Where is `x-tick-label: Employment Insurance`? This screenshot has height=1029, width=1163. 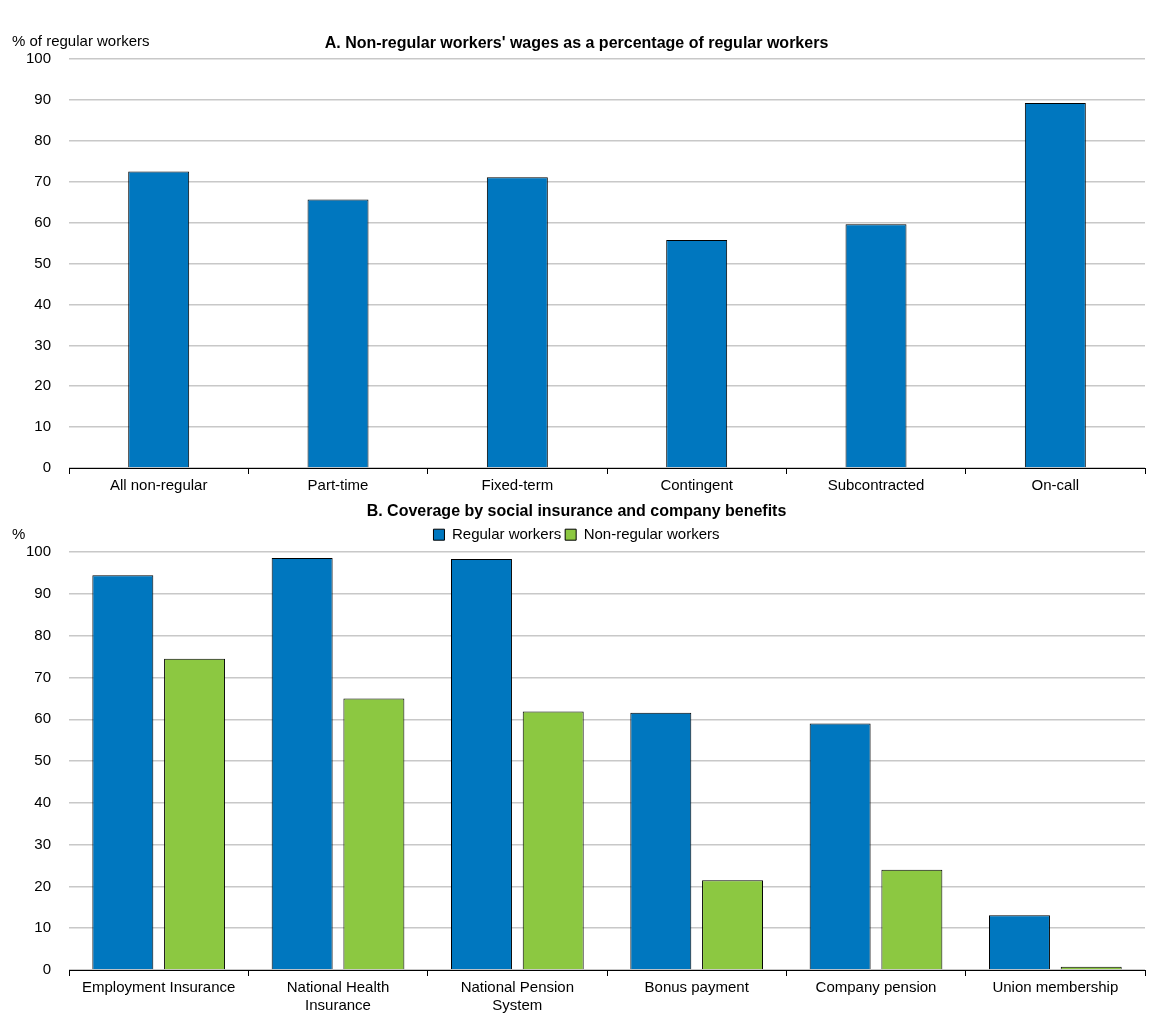
x-tick-label: Employment Insurance is located at coordinates (158, 987).